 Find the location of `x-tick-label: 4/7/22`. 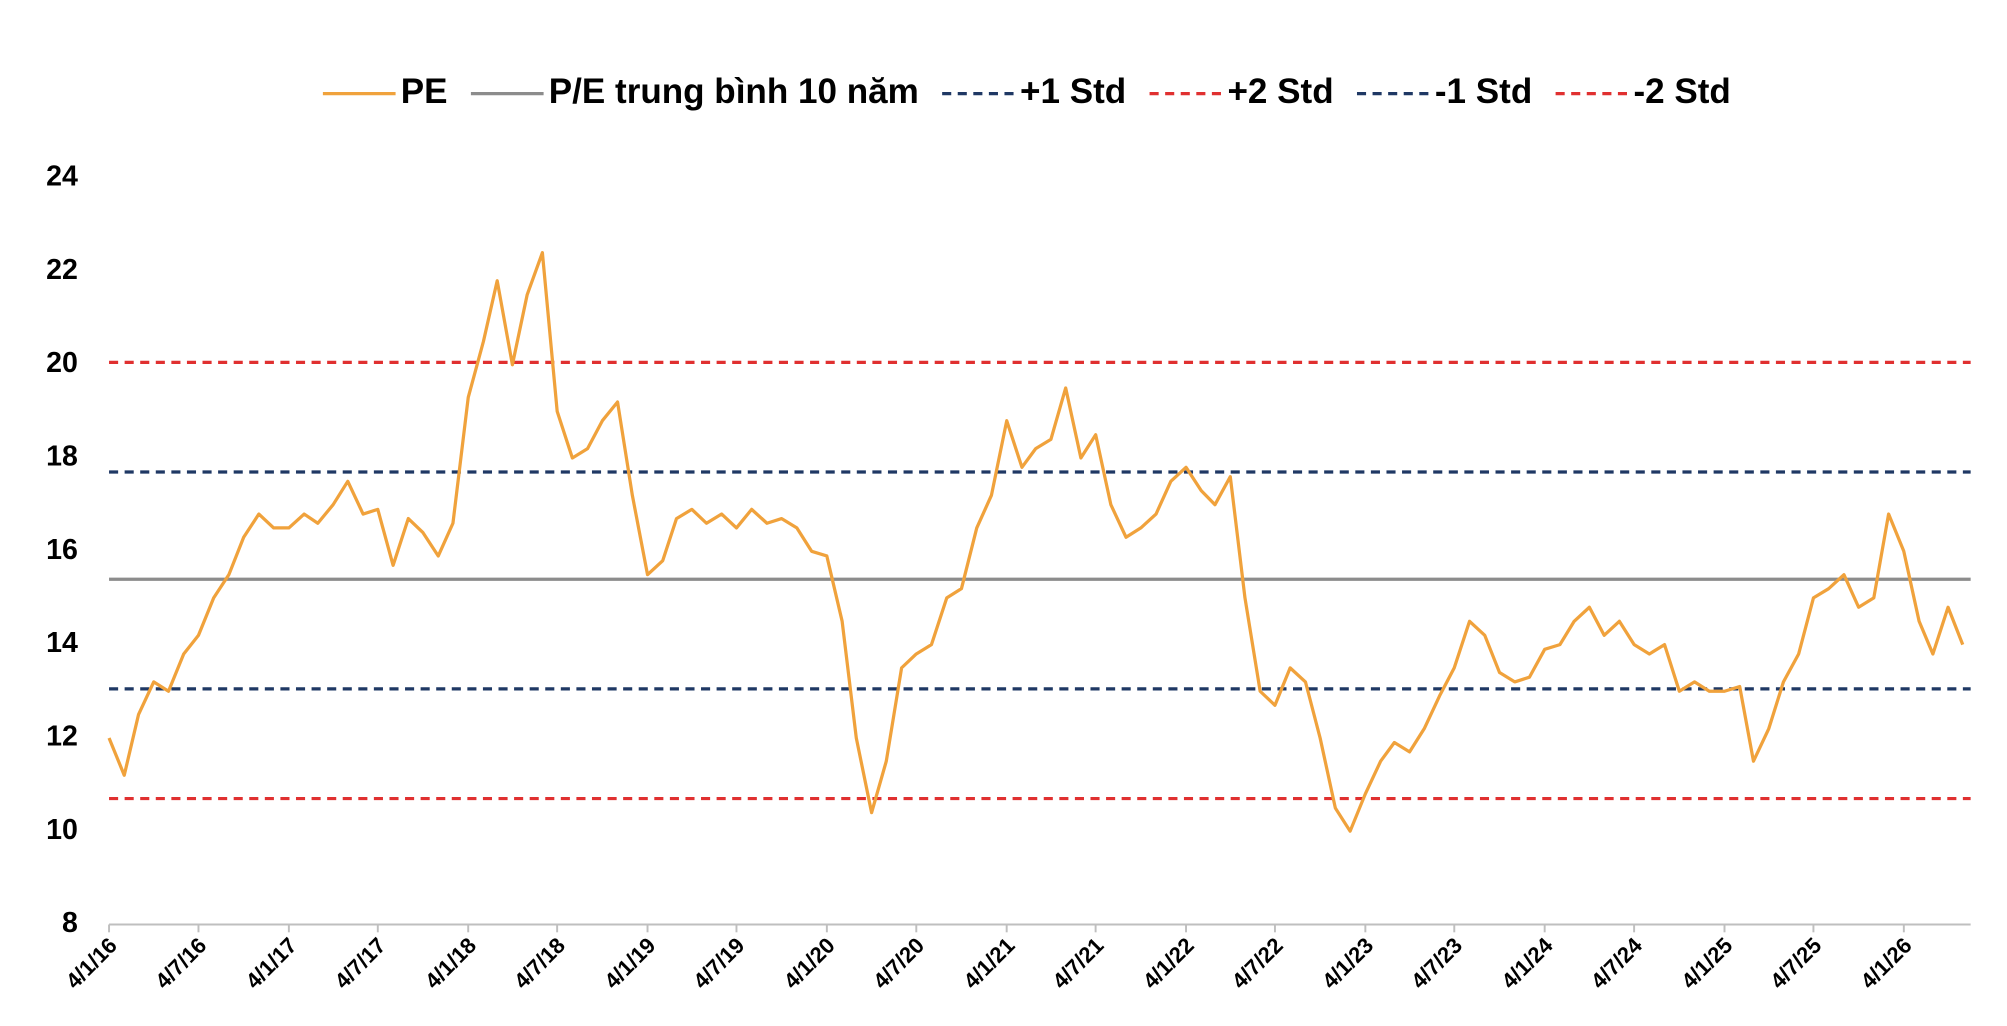

x-tick-label: 4/7/22 is located at coordinates (1257, 963).